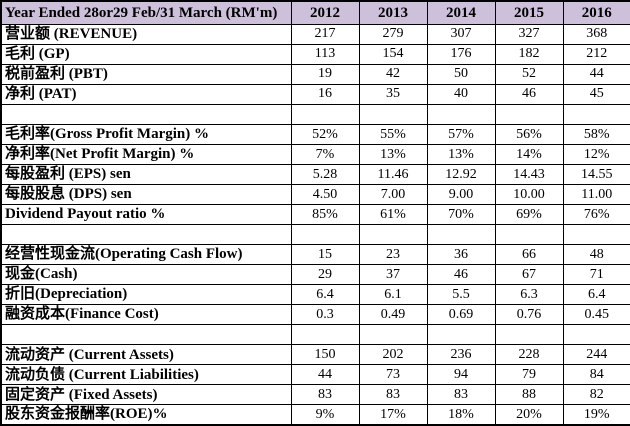 Image resolution: width=630 pixels, height=426 pixels. I want to click on value-cell: 12.92, so click(461, 174).